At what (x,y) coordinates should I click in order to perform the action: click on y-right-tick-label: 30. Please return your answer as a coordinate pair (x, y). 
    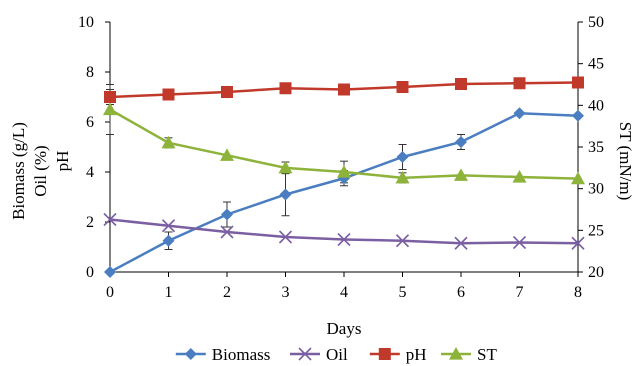
    Looking at the image, I should click on (596, 189).